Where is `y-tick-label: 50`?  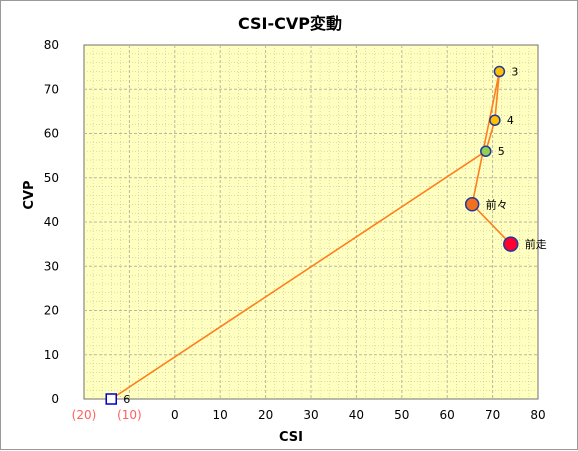 y-tick-label: 50 is located at coordinates (51, 178).